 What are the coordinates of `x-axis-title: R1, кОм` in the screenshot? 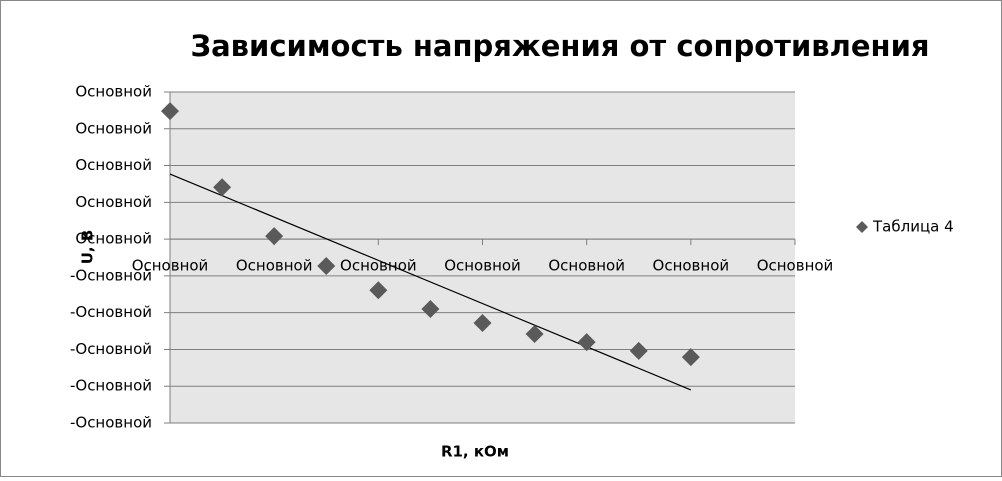 It's located at (475, 452).